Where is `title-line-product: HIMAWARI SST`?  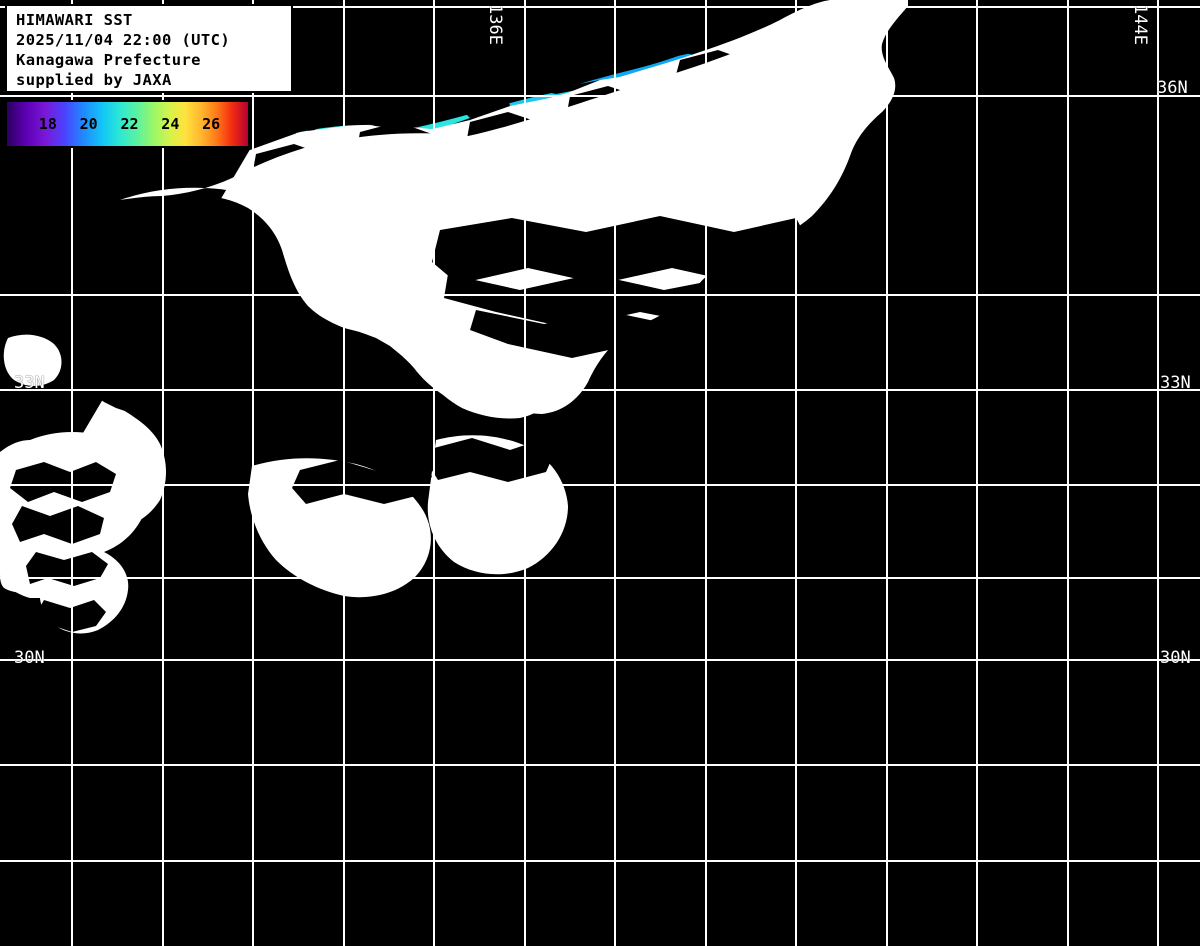 title-line-product: HIMAWARI SST is located at coordinates (74, 20).